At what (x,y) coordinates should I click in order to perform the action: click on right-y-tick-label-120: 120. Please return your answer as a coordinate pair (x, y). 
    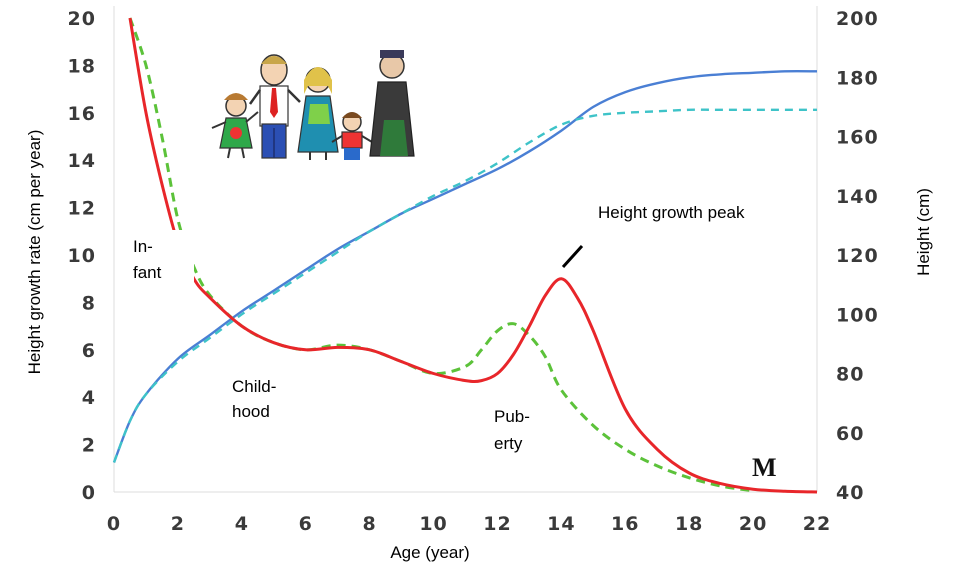
    Looking at the image, I should click on (857, 256).